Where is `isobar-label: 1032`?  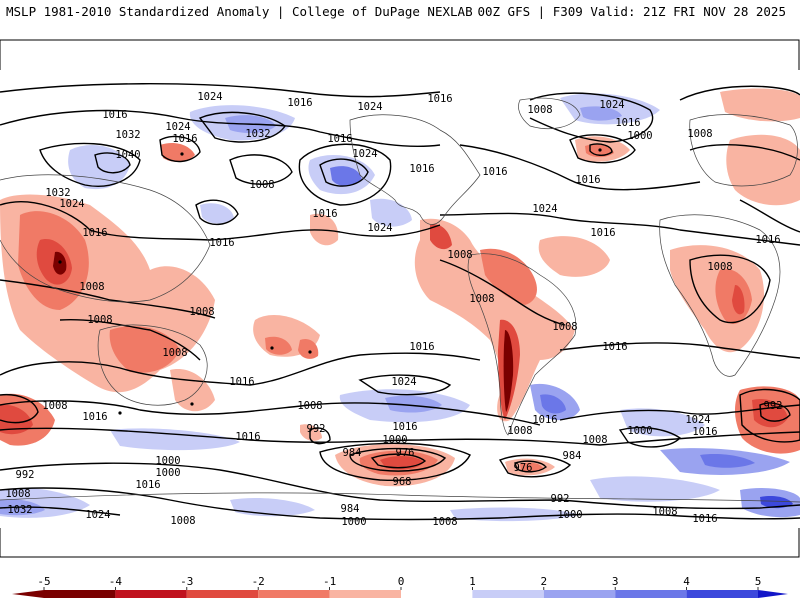 isobar-label: 1032 is located at coordinates (57, 193).